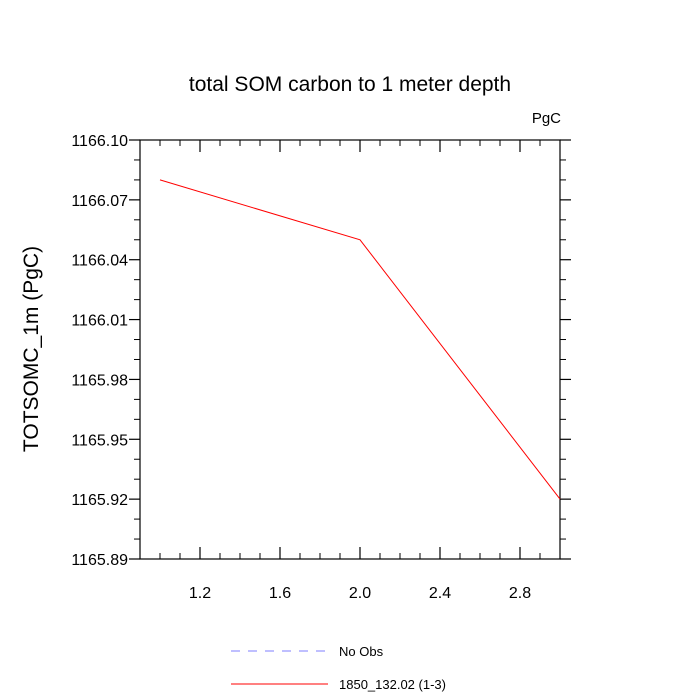 Image resolution: width=700 pixels, height=700 pixels. What do you see at coordinates (280, 593) in the screenshot?
I see `x-tick-label: 1.6` at bounding box center [280, 593].